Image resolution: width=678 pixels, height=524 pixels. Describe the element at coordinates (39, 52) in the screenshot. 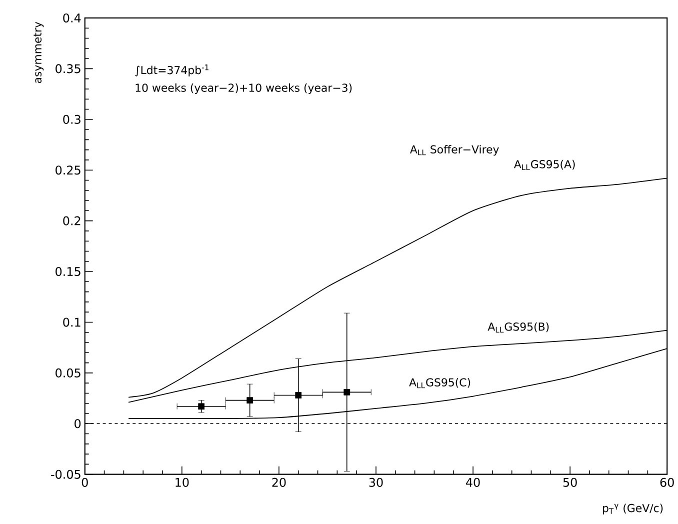

I see `y-axis-title: asymmetry` at that location.